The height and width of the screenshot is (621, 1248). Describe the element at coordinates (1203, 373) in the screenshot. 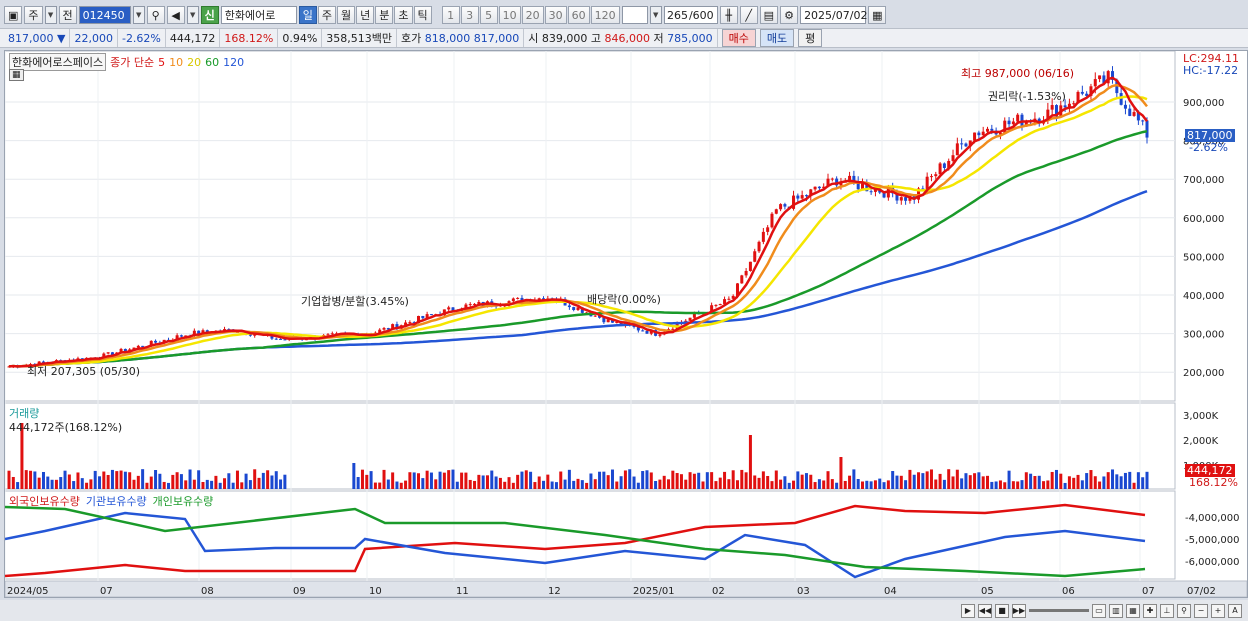

I see `price-tick-label: 200,000` at that location.